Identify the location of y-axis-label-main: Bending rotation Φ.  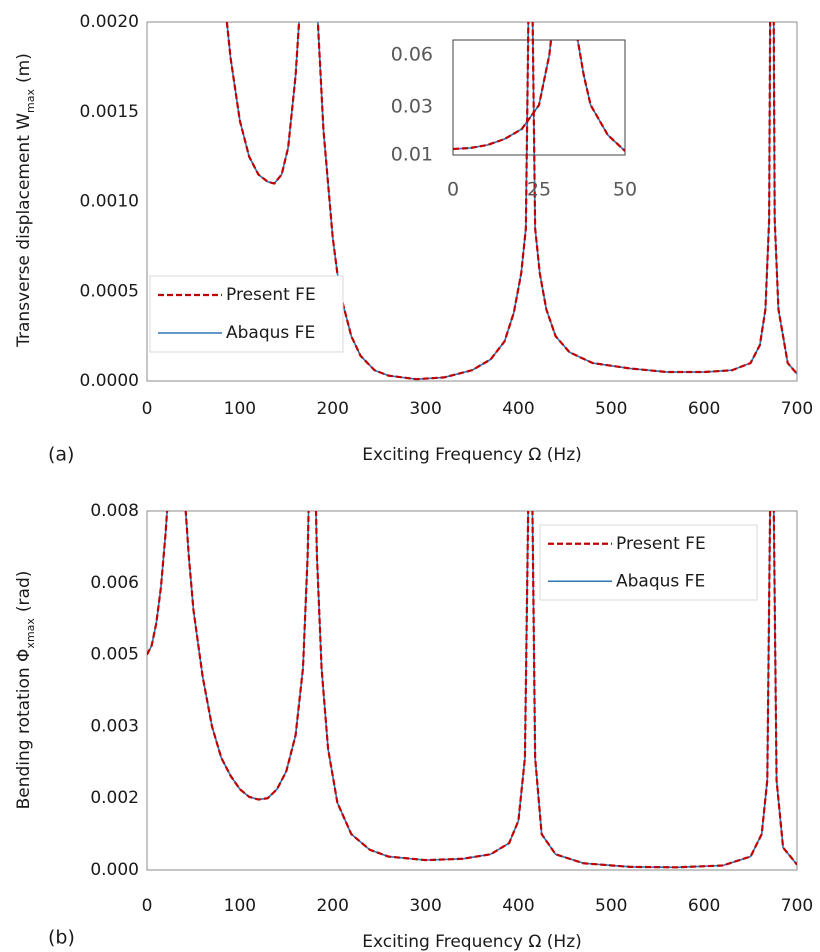
(24, 729).